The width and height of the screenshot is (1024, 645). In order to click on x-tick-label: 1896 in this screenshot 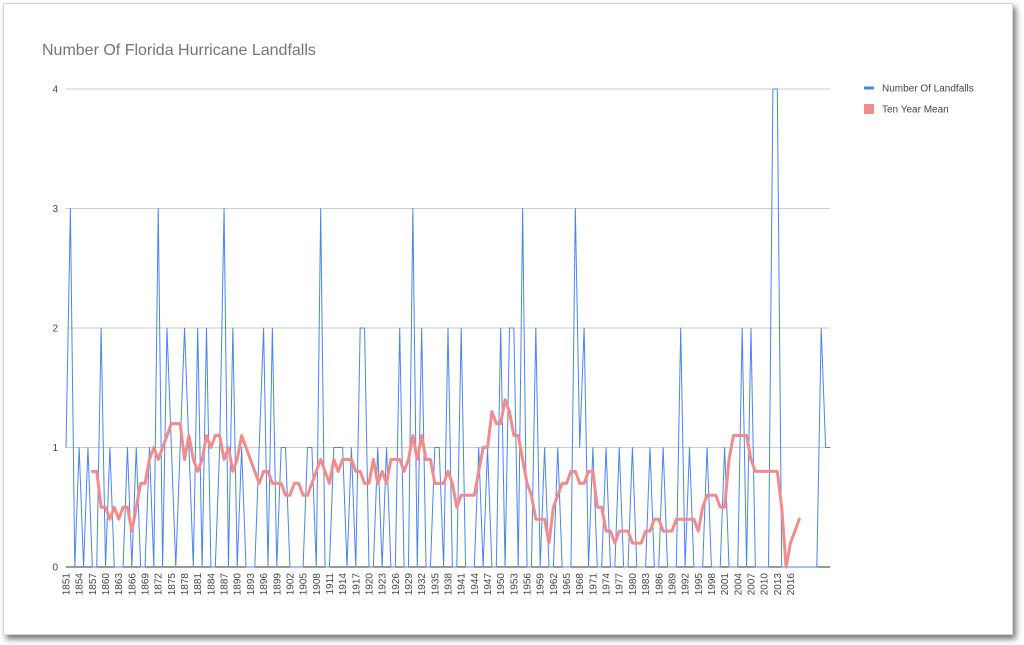, I will do `click(264, 584)`.